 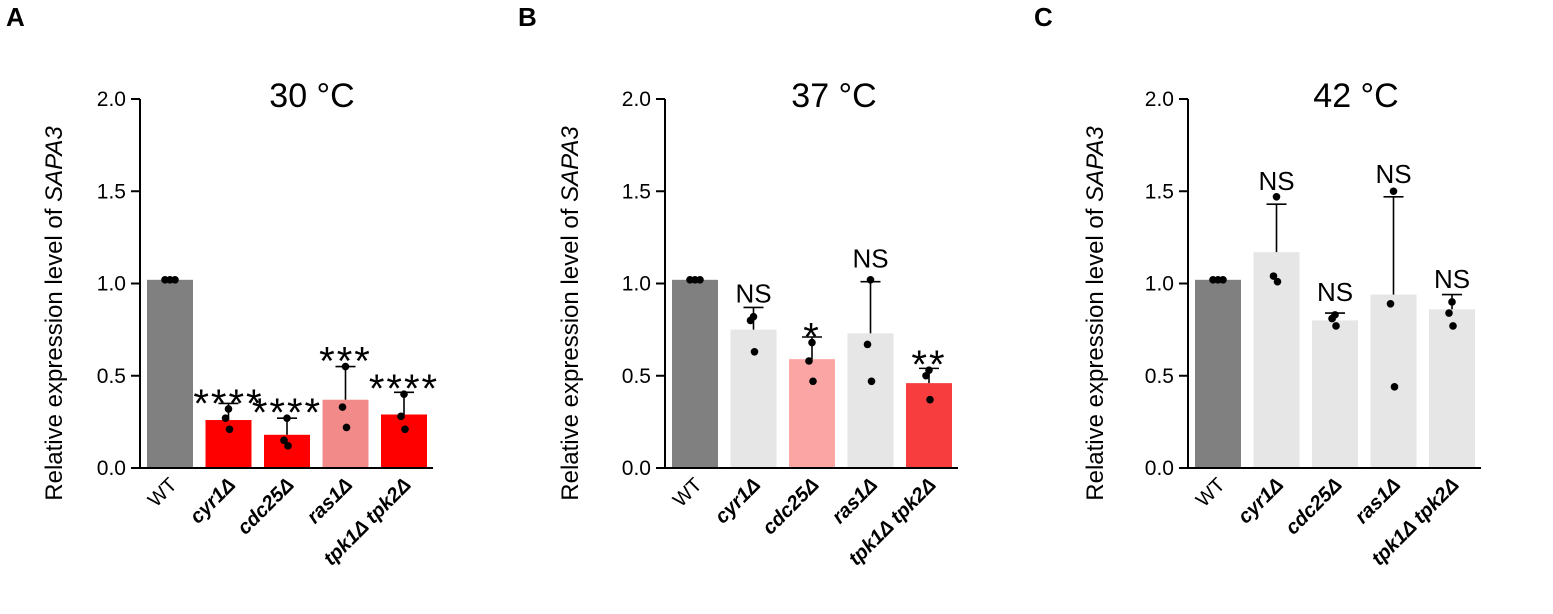 I want to click on panel-letter: A, so click(x=15, y=17).